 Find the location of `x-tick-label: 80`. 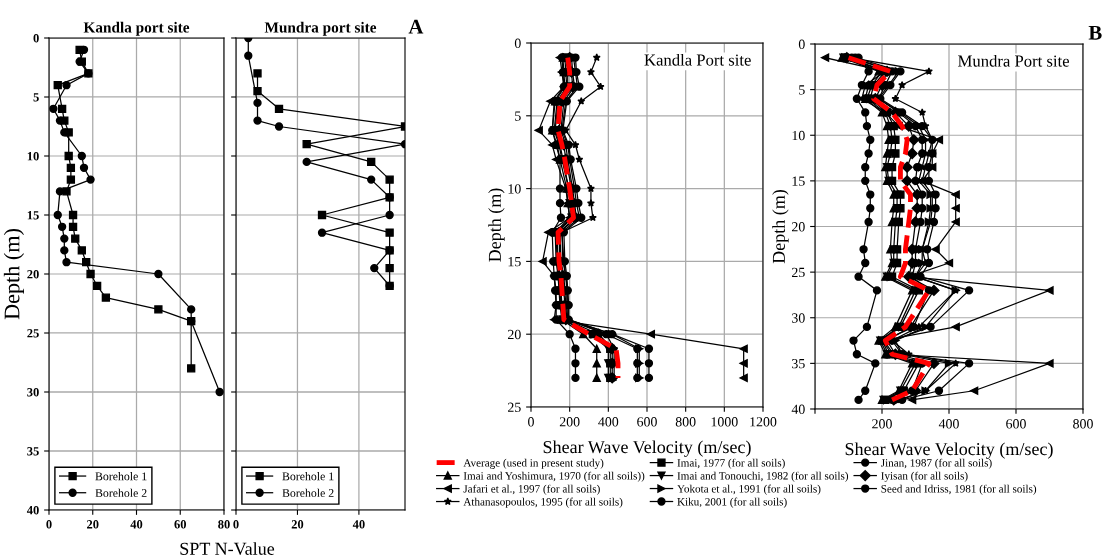

x-tick-label: 80 is located at coordinates (224, 524).